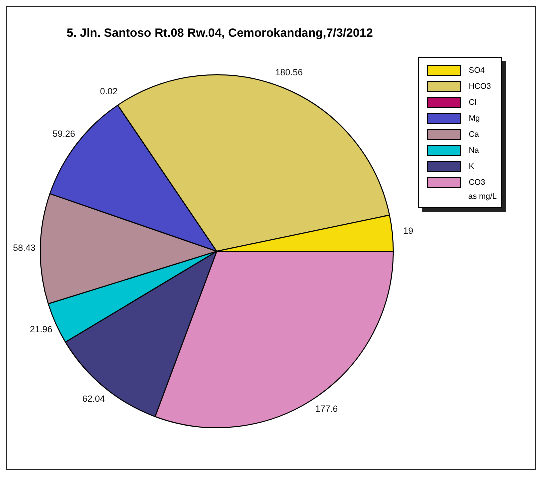  I want to click on legend-label: Na, so click(474, 150).